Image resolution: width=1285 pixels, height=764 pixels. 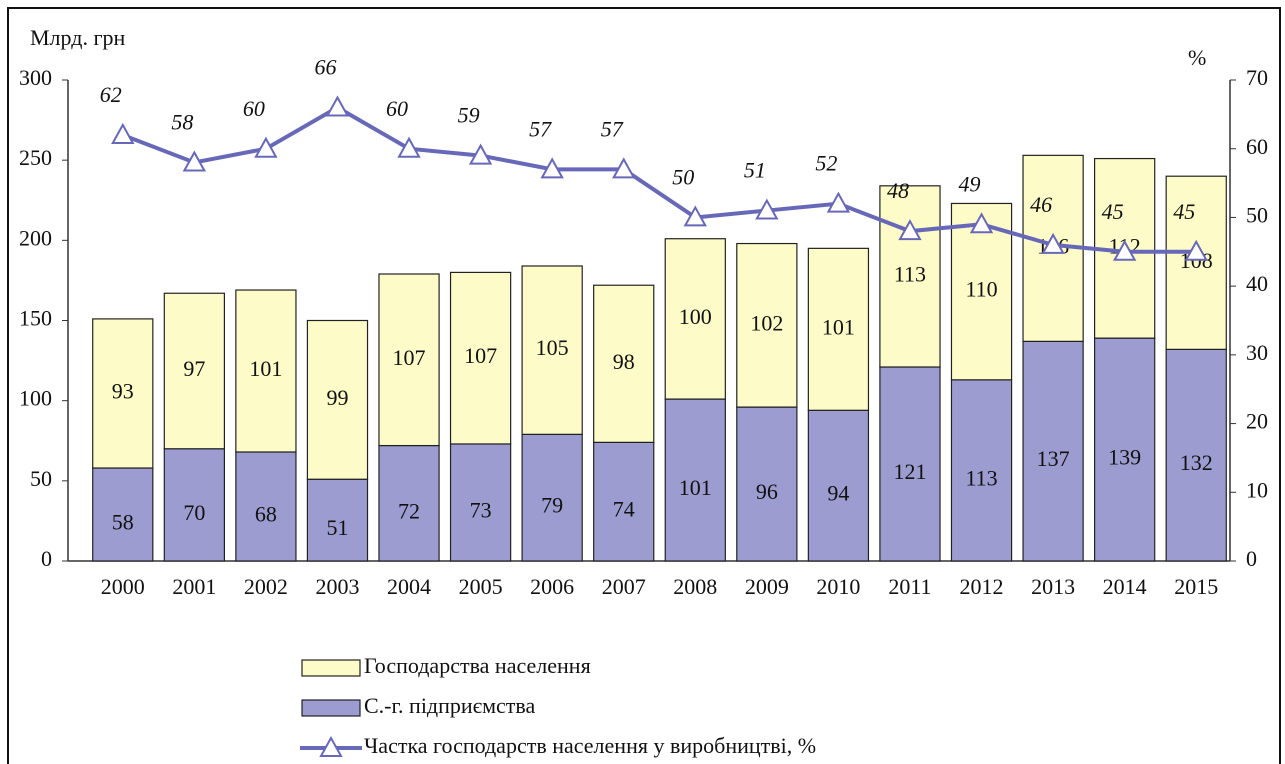 I want to click on y2-tick-label: 0, so click(x=1251, y=558).